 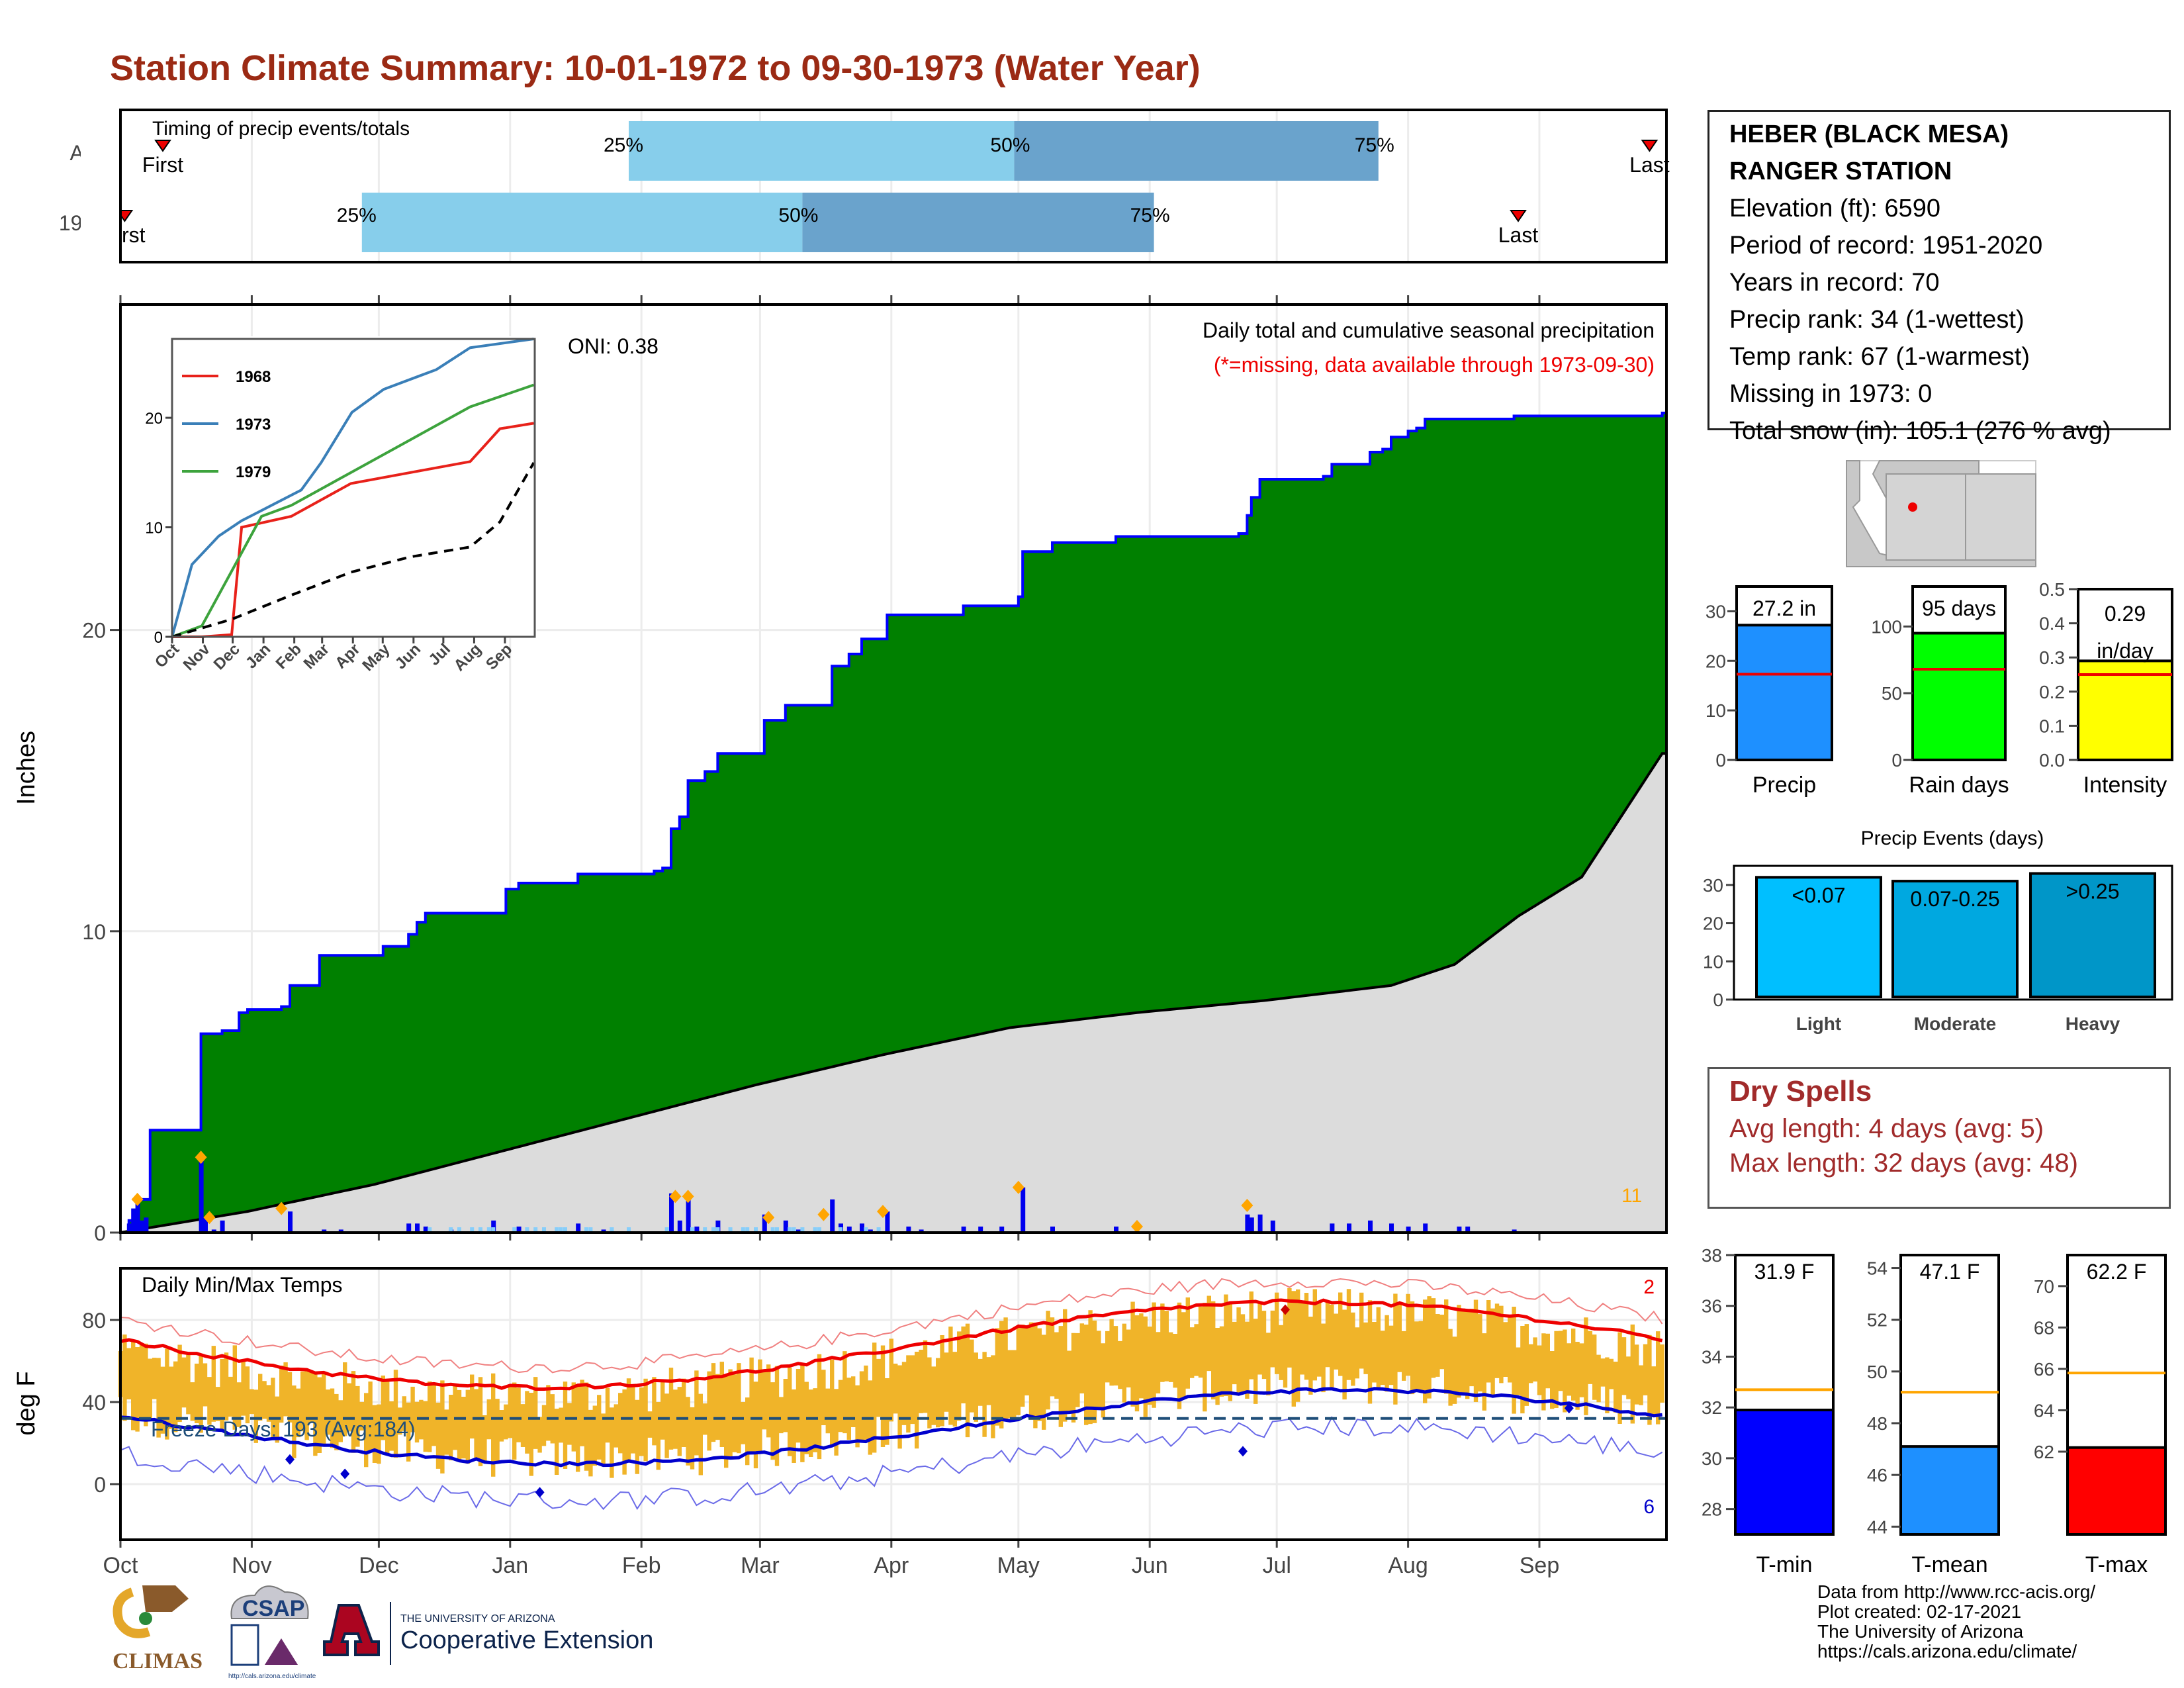 What do you see at coordinates (94, 631) in the screenshot?
I see `precip-y-tick-label: 20` at bounding box center [94, 631].